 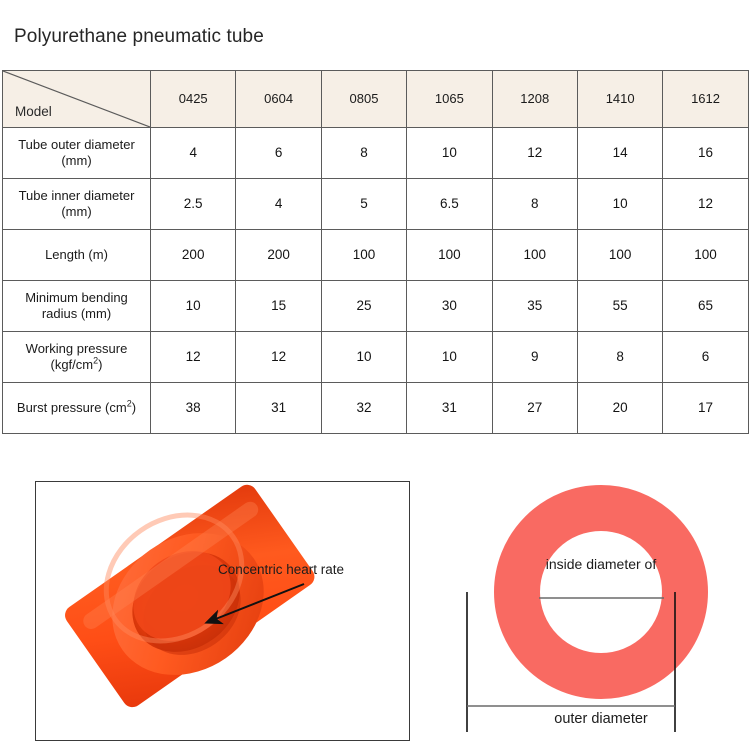 I want to click on cell: 6.5, so click(x=449, y=204).